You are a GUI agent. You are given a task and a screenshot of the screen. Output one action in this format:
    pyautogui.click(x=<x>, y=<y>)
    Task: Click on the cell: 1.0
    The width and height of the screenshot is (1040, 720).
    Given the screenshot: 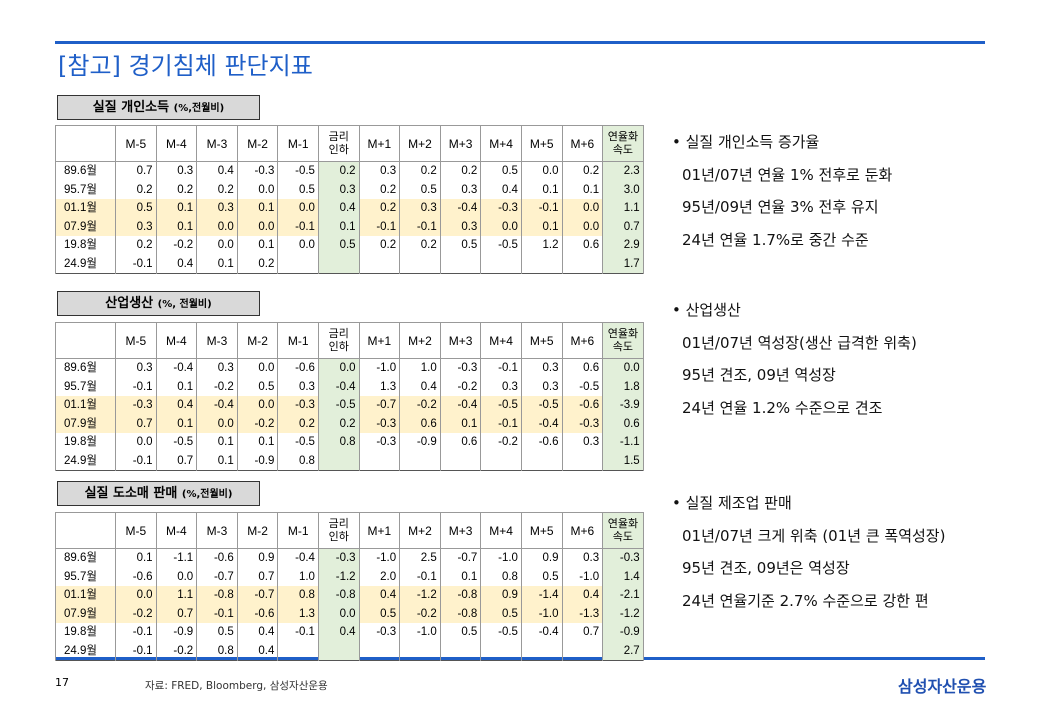 What is the action you would take?
    pyautogui.click(x=298, y=576)
    